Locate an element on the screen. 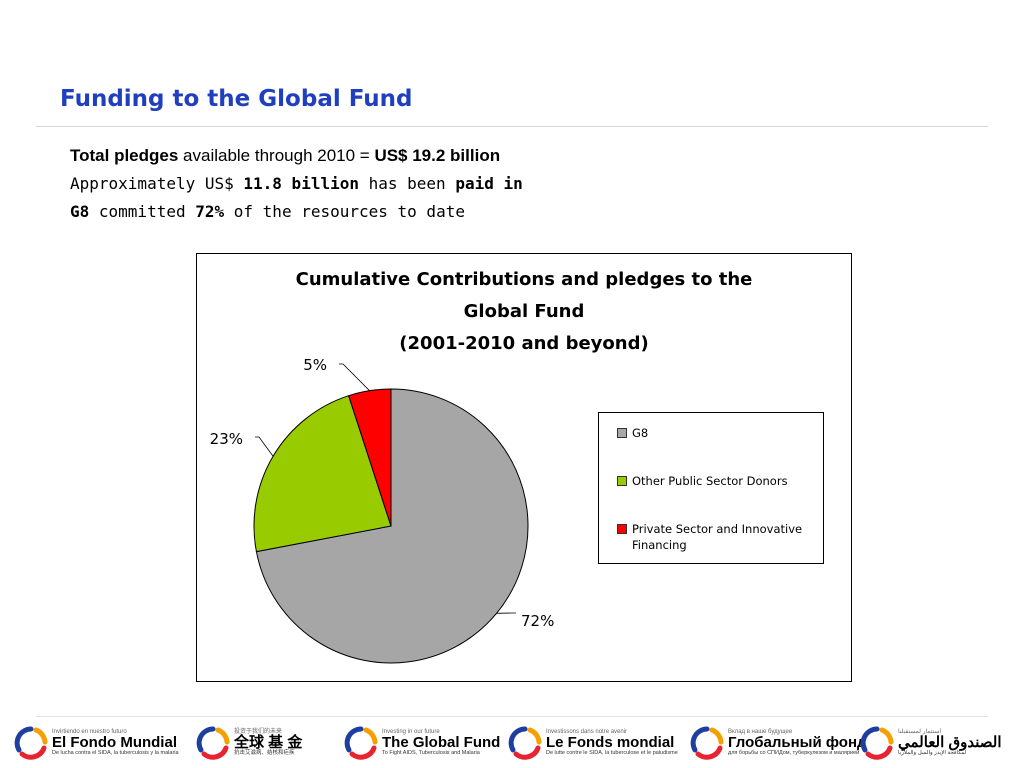 This screenshot has width=1024, height=768. legend-label: G8 is located at coordinates (640, 433).